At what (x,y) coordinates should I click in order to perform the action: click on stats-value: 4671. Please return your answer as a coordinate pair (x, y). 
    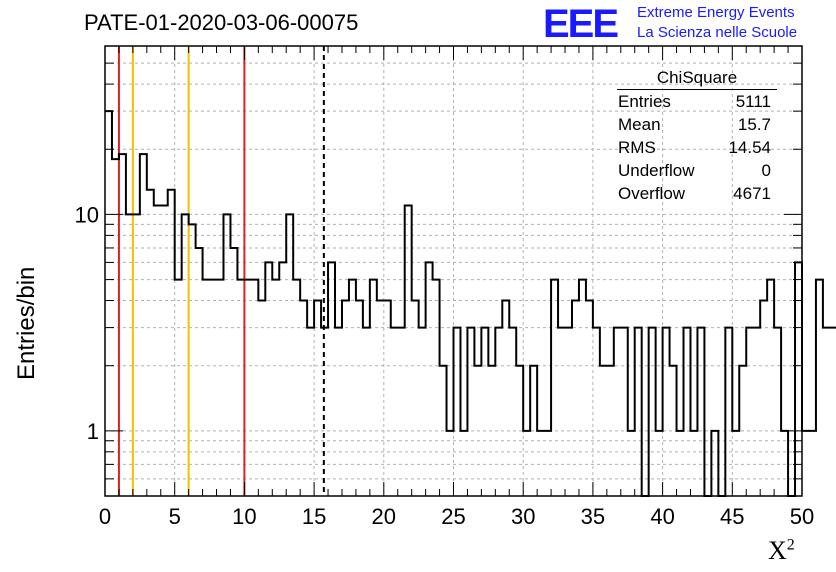
    Looking at the image, I should click on (752, 193).